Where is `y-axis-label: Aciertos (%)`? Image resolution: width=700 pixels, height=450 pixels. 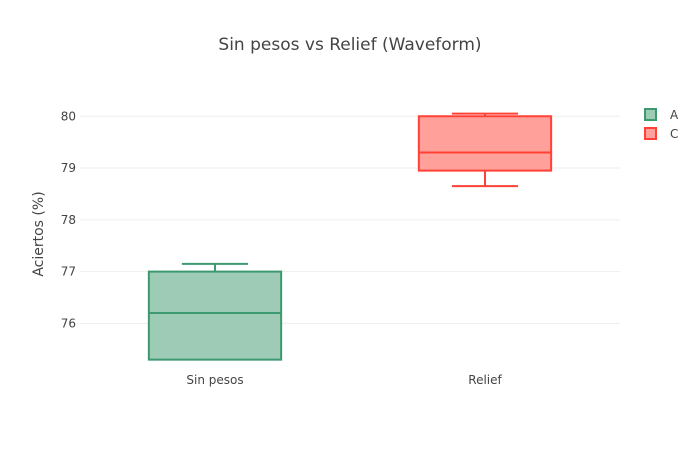
y-axis-label: Aciertos (%) is located at coordinates (39, 233).